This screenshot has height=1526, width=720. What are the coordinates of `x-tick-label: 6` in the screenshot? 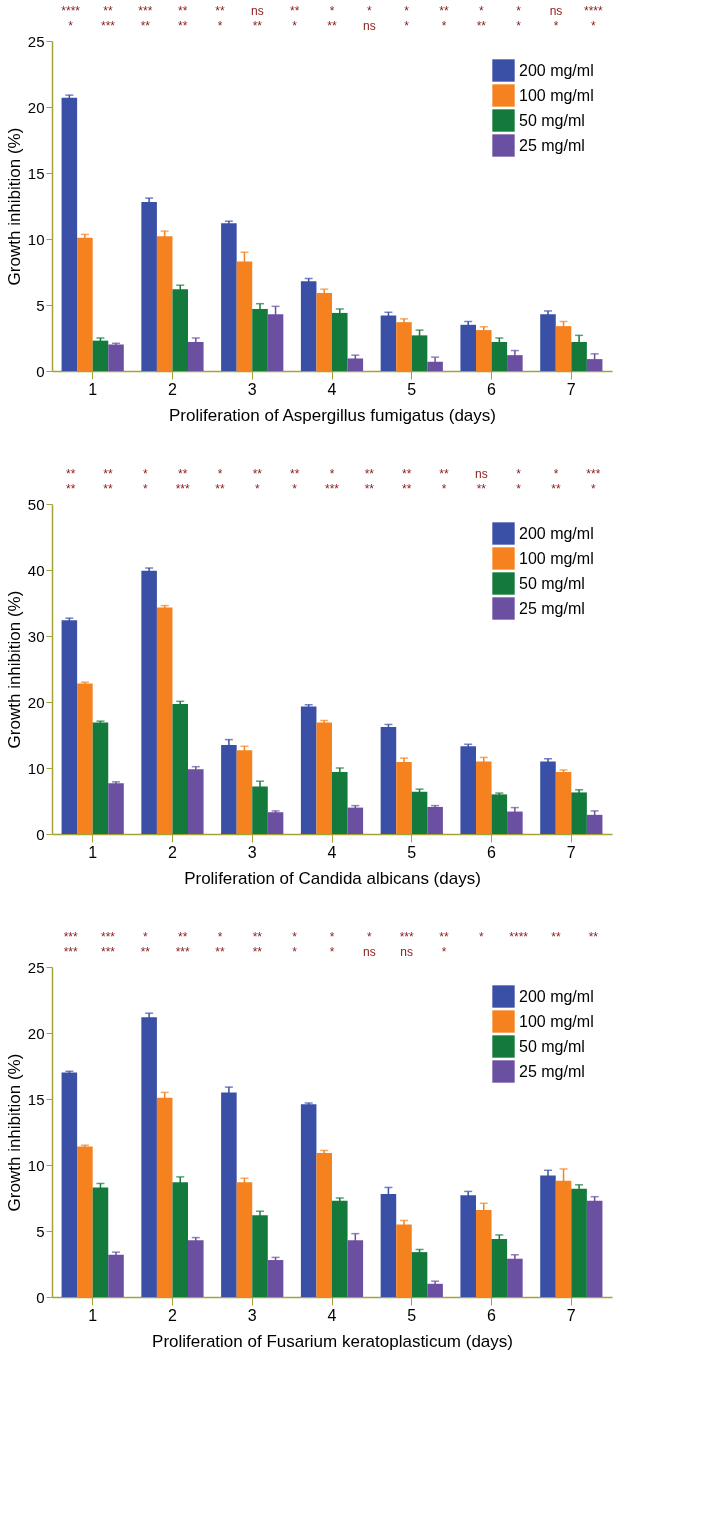 It's located at (492, 1315).